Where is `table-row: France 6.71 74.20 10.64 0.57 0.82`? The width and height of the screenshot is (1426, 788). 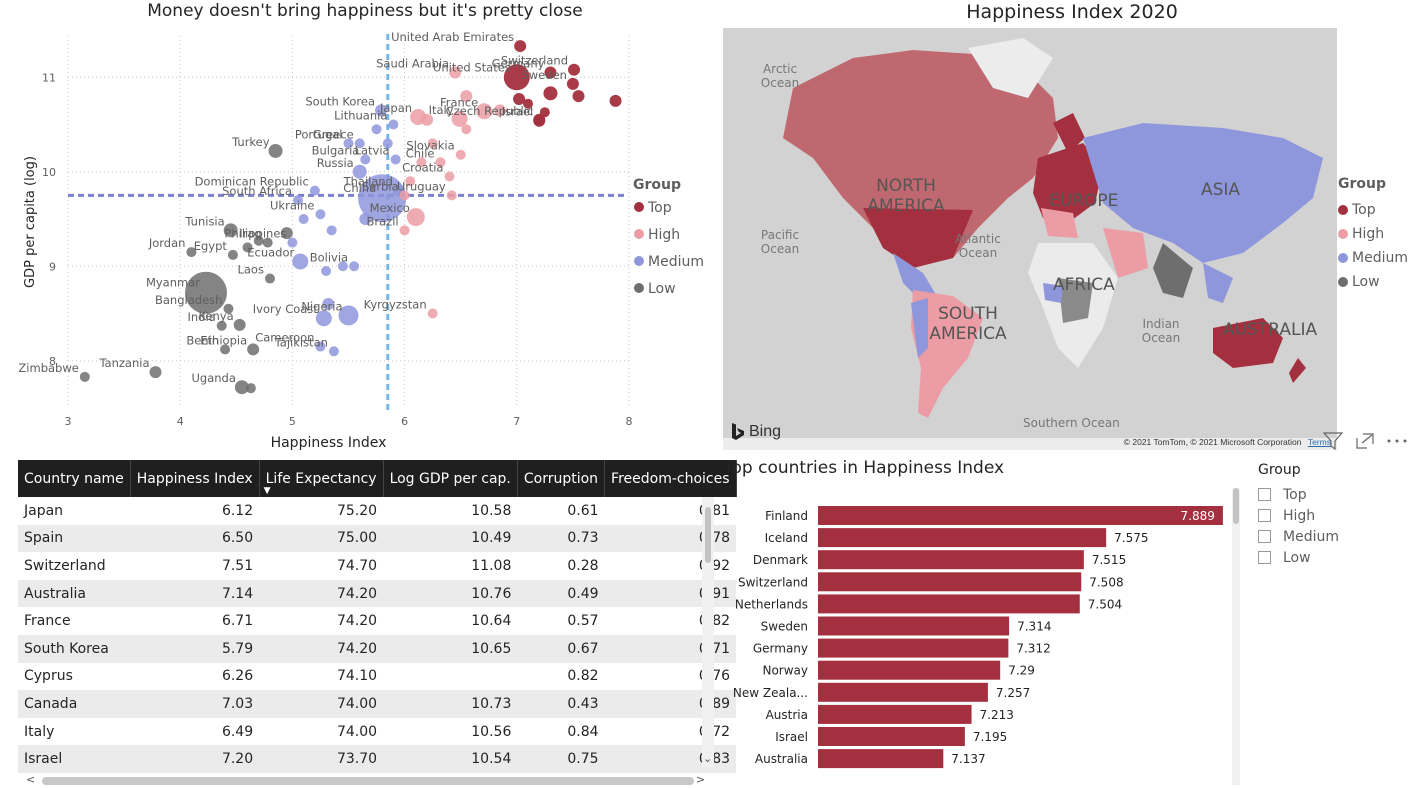 table-row: France 6.71 74.20 10.64 0.57 0.82 is located at coordinates (377, 621).